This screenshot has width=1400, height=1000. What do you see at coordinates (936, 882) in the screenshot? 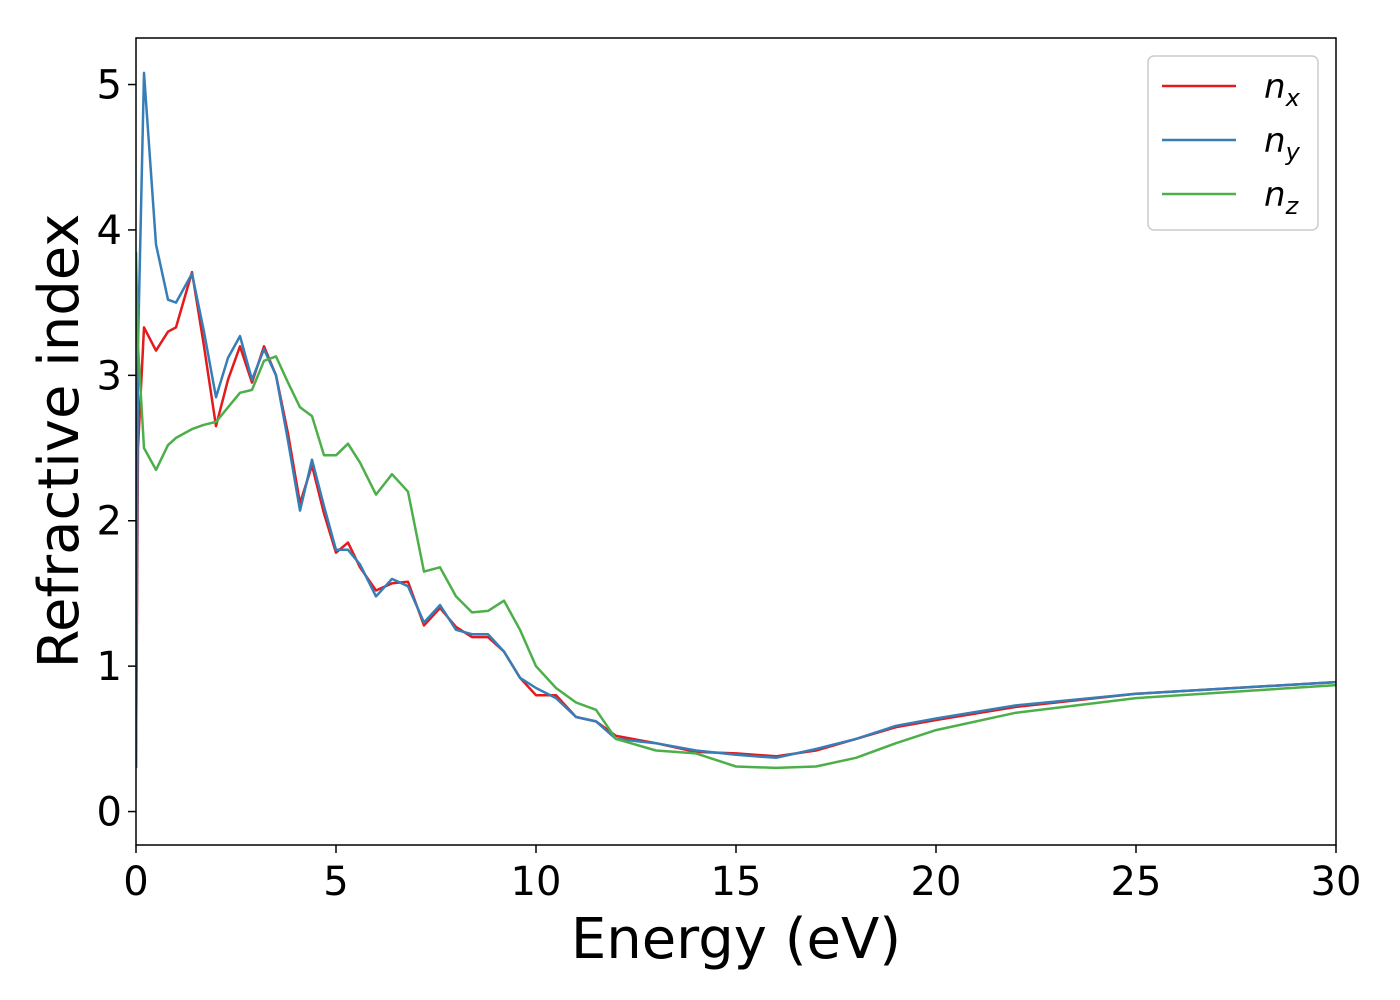
I see `x-tick-label: 20` at bounding box center [936, 882].